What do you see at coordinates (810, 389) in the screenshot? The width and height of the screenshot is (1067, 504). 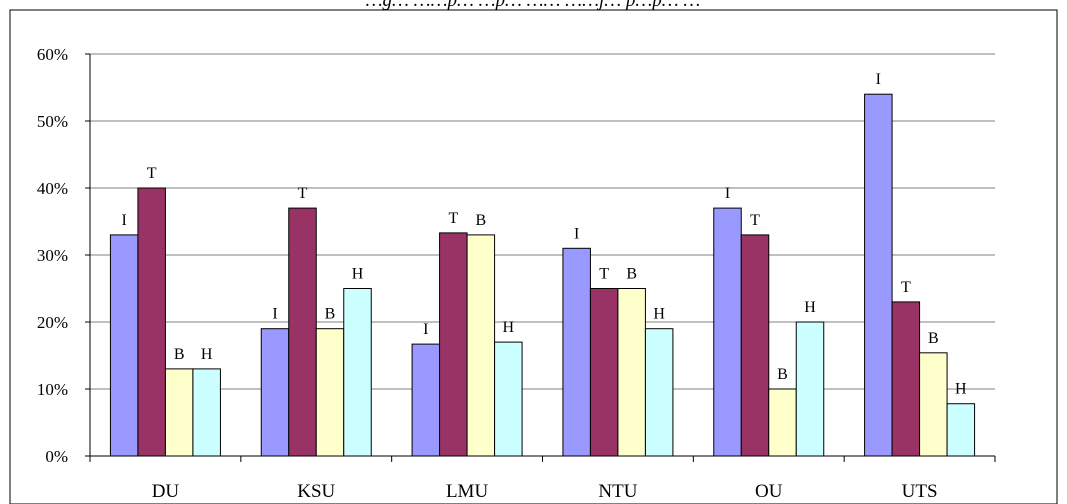 I see `bar-ou-h` at bounding box center [810, 389].